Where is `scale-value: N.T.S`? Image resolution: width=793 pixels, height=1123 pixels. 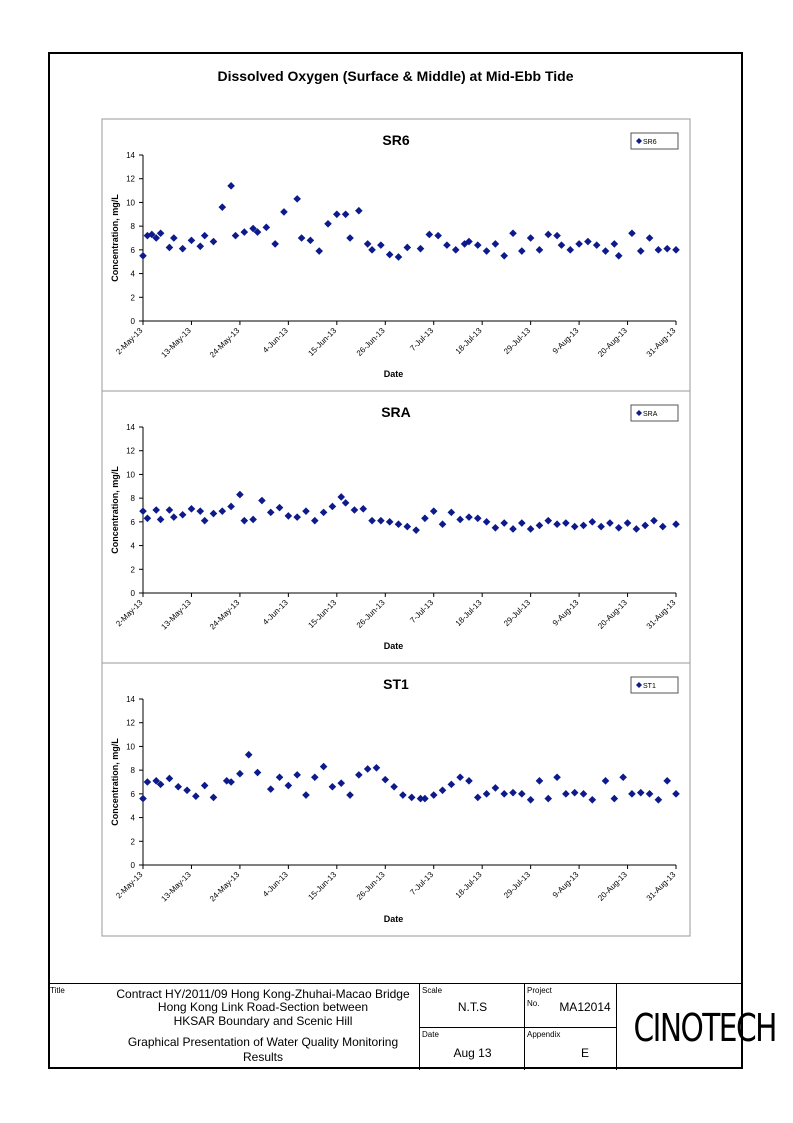
scale-value: N.T.S is located at coordinates (472, 1007).